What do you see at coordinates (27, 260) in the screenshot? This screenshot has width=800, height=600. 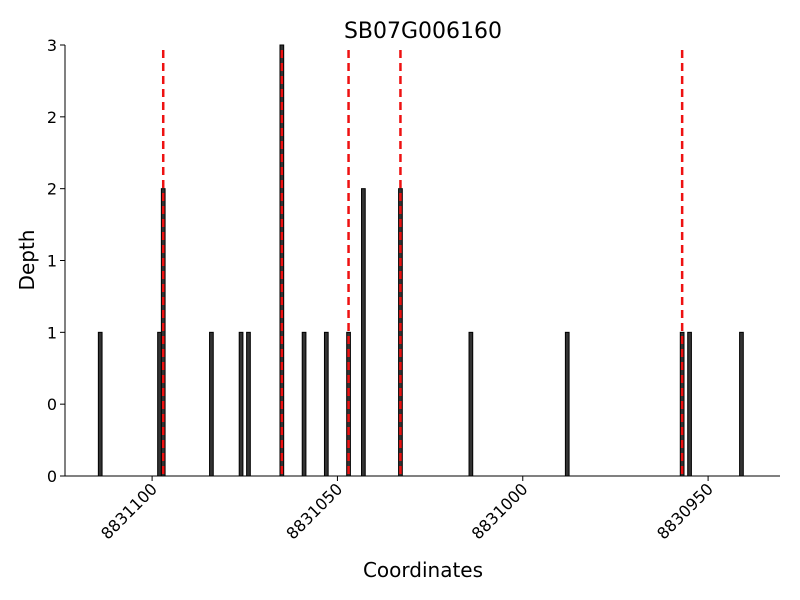 I see `y-axis-label: Depth` at bounding box center [27, 260].